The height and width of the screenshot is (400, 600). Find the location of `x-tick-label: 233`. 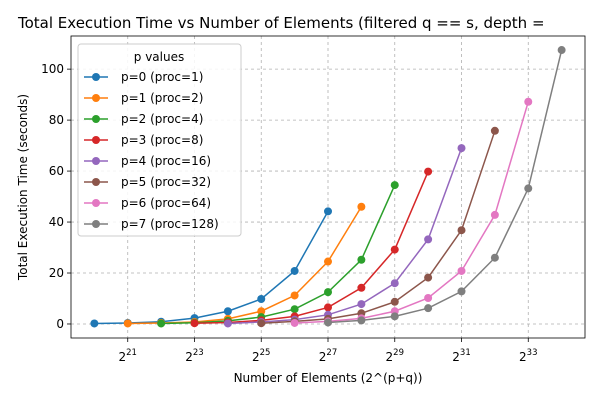

x-tick-label: 233 is located at coordinates (528, 356).